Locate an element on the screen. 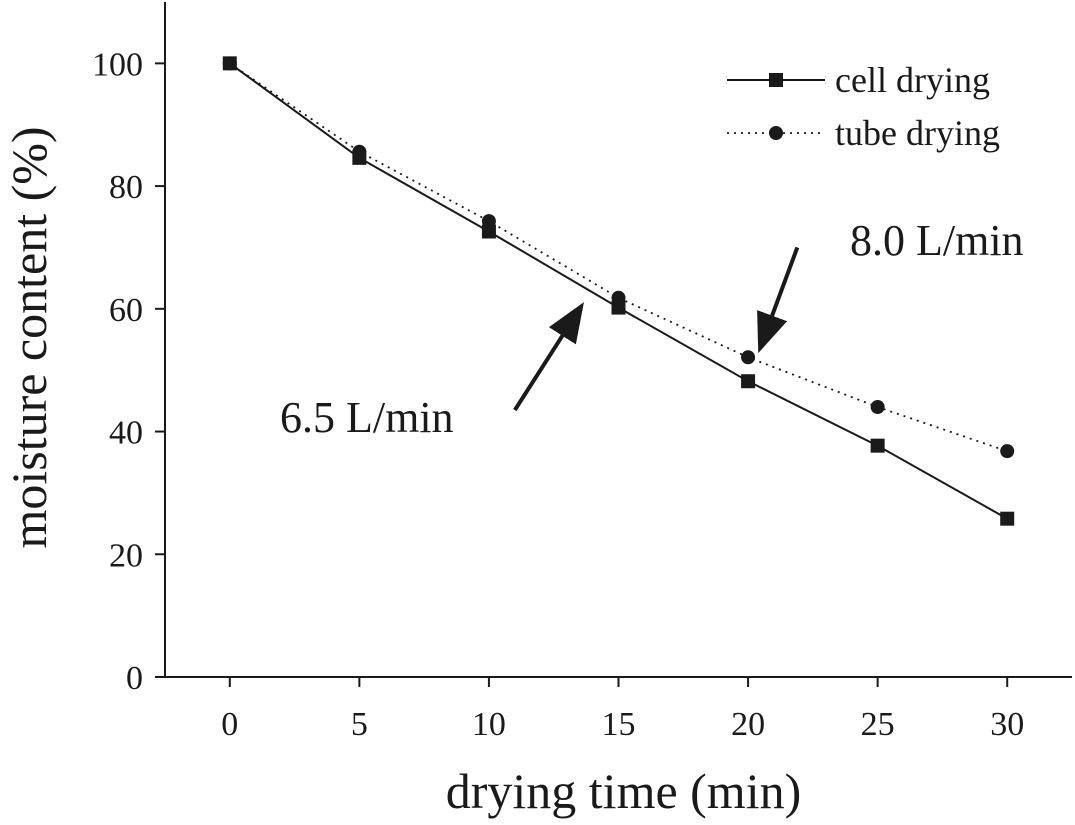 The height and width of the screenshot is (825, 1075). legend-label: tube drying is located at coordinates (917, 133).